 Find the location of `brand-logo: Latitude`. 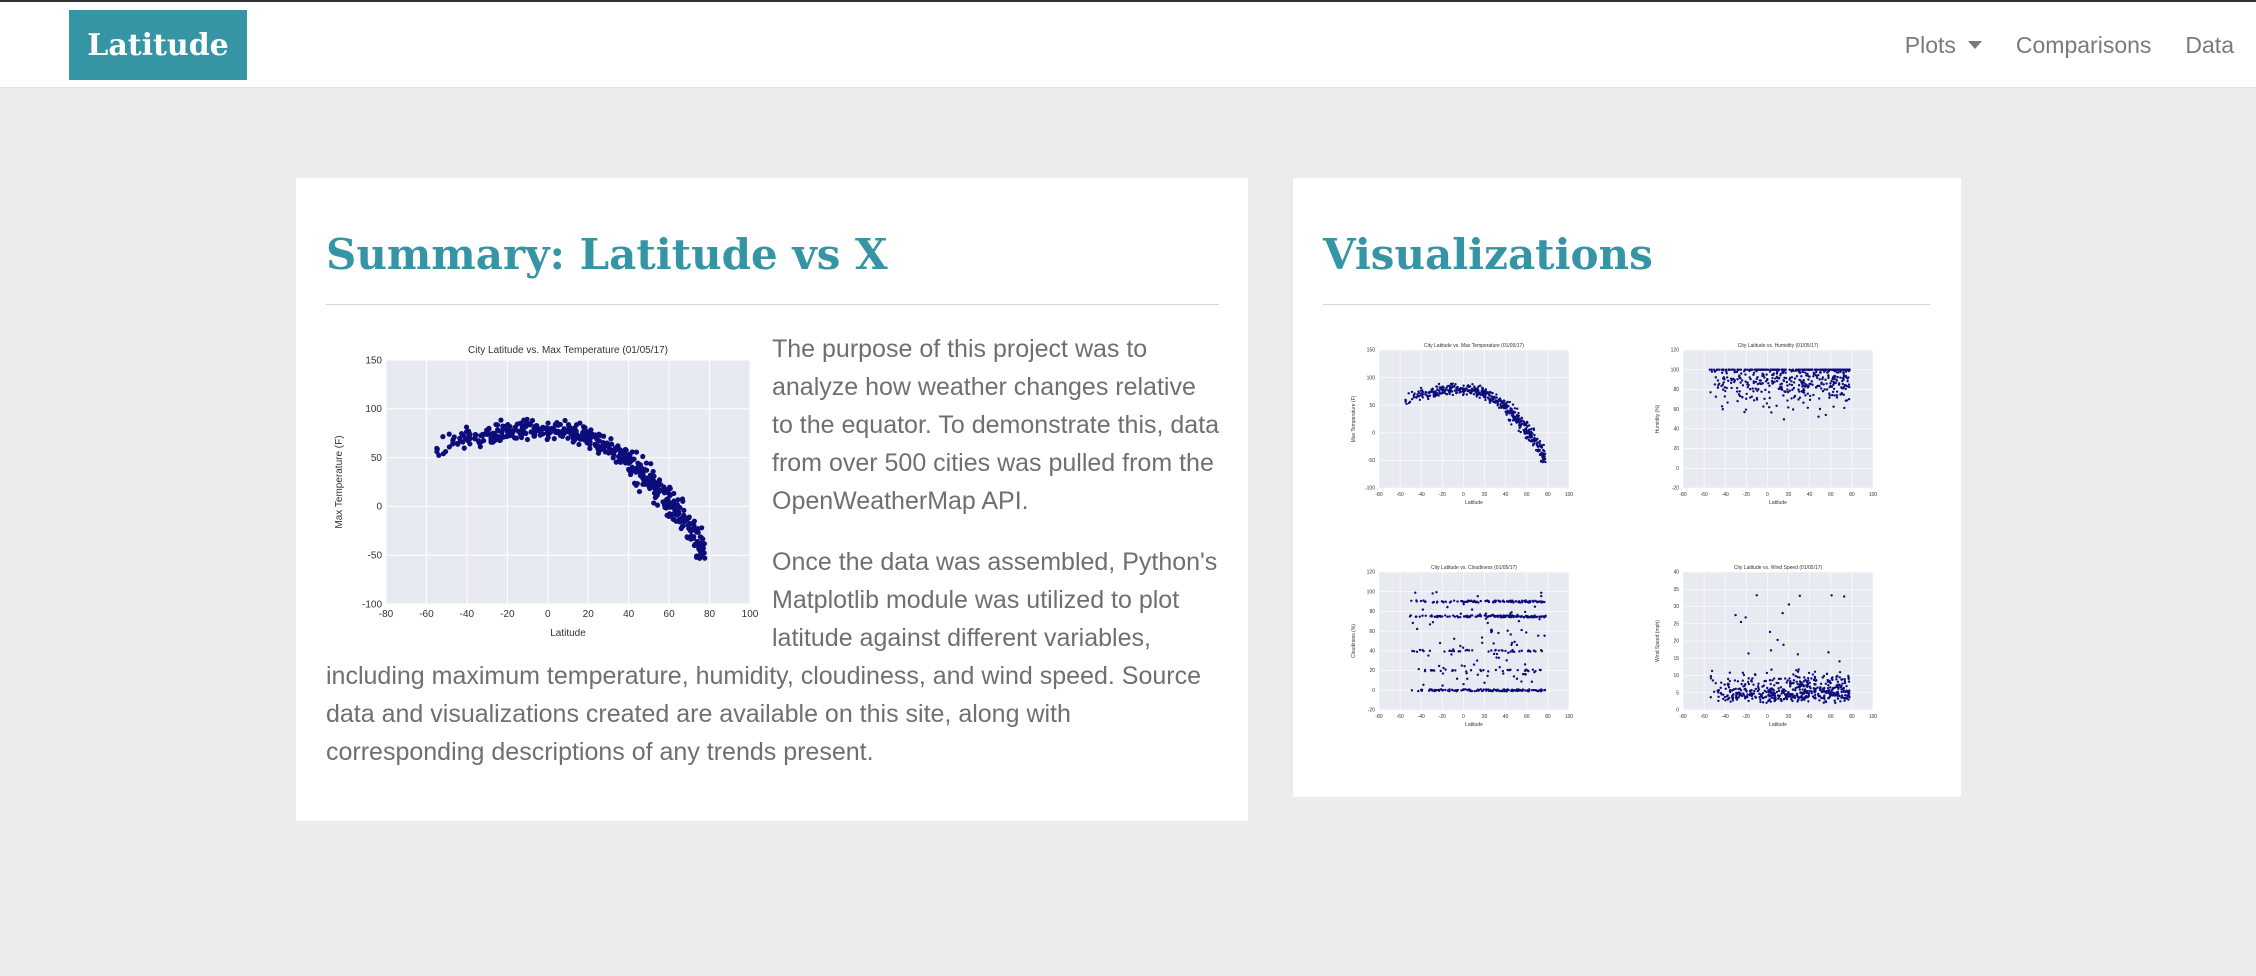

brand-logo: Latitude is located at coordinates (158, 45).